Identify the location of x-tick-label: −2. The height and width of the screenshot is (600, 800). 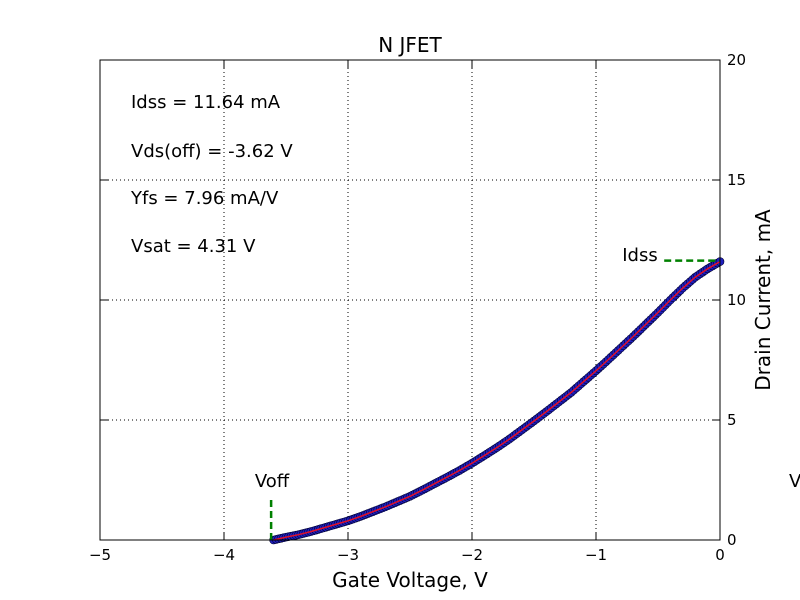
(472, 555).